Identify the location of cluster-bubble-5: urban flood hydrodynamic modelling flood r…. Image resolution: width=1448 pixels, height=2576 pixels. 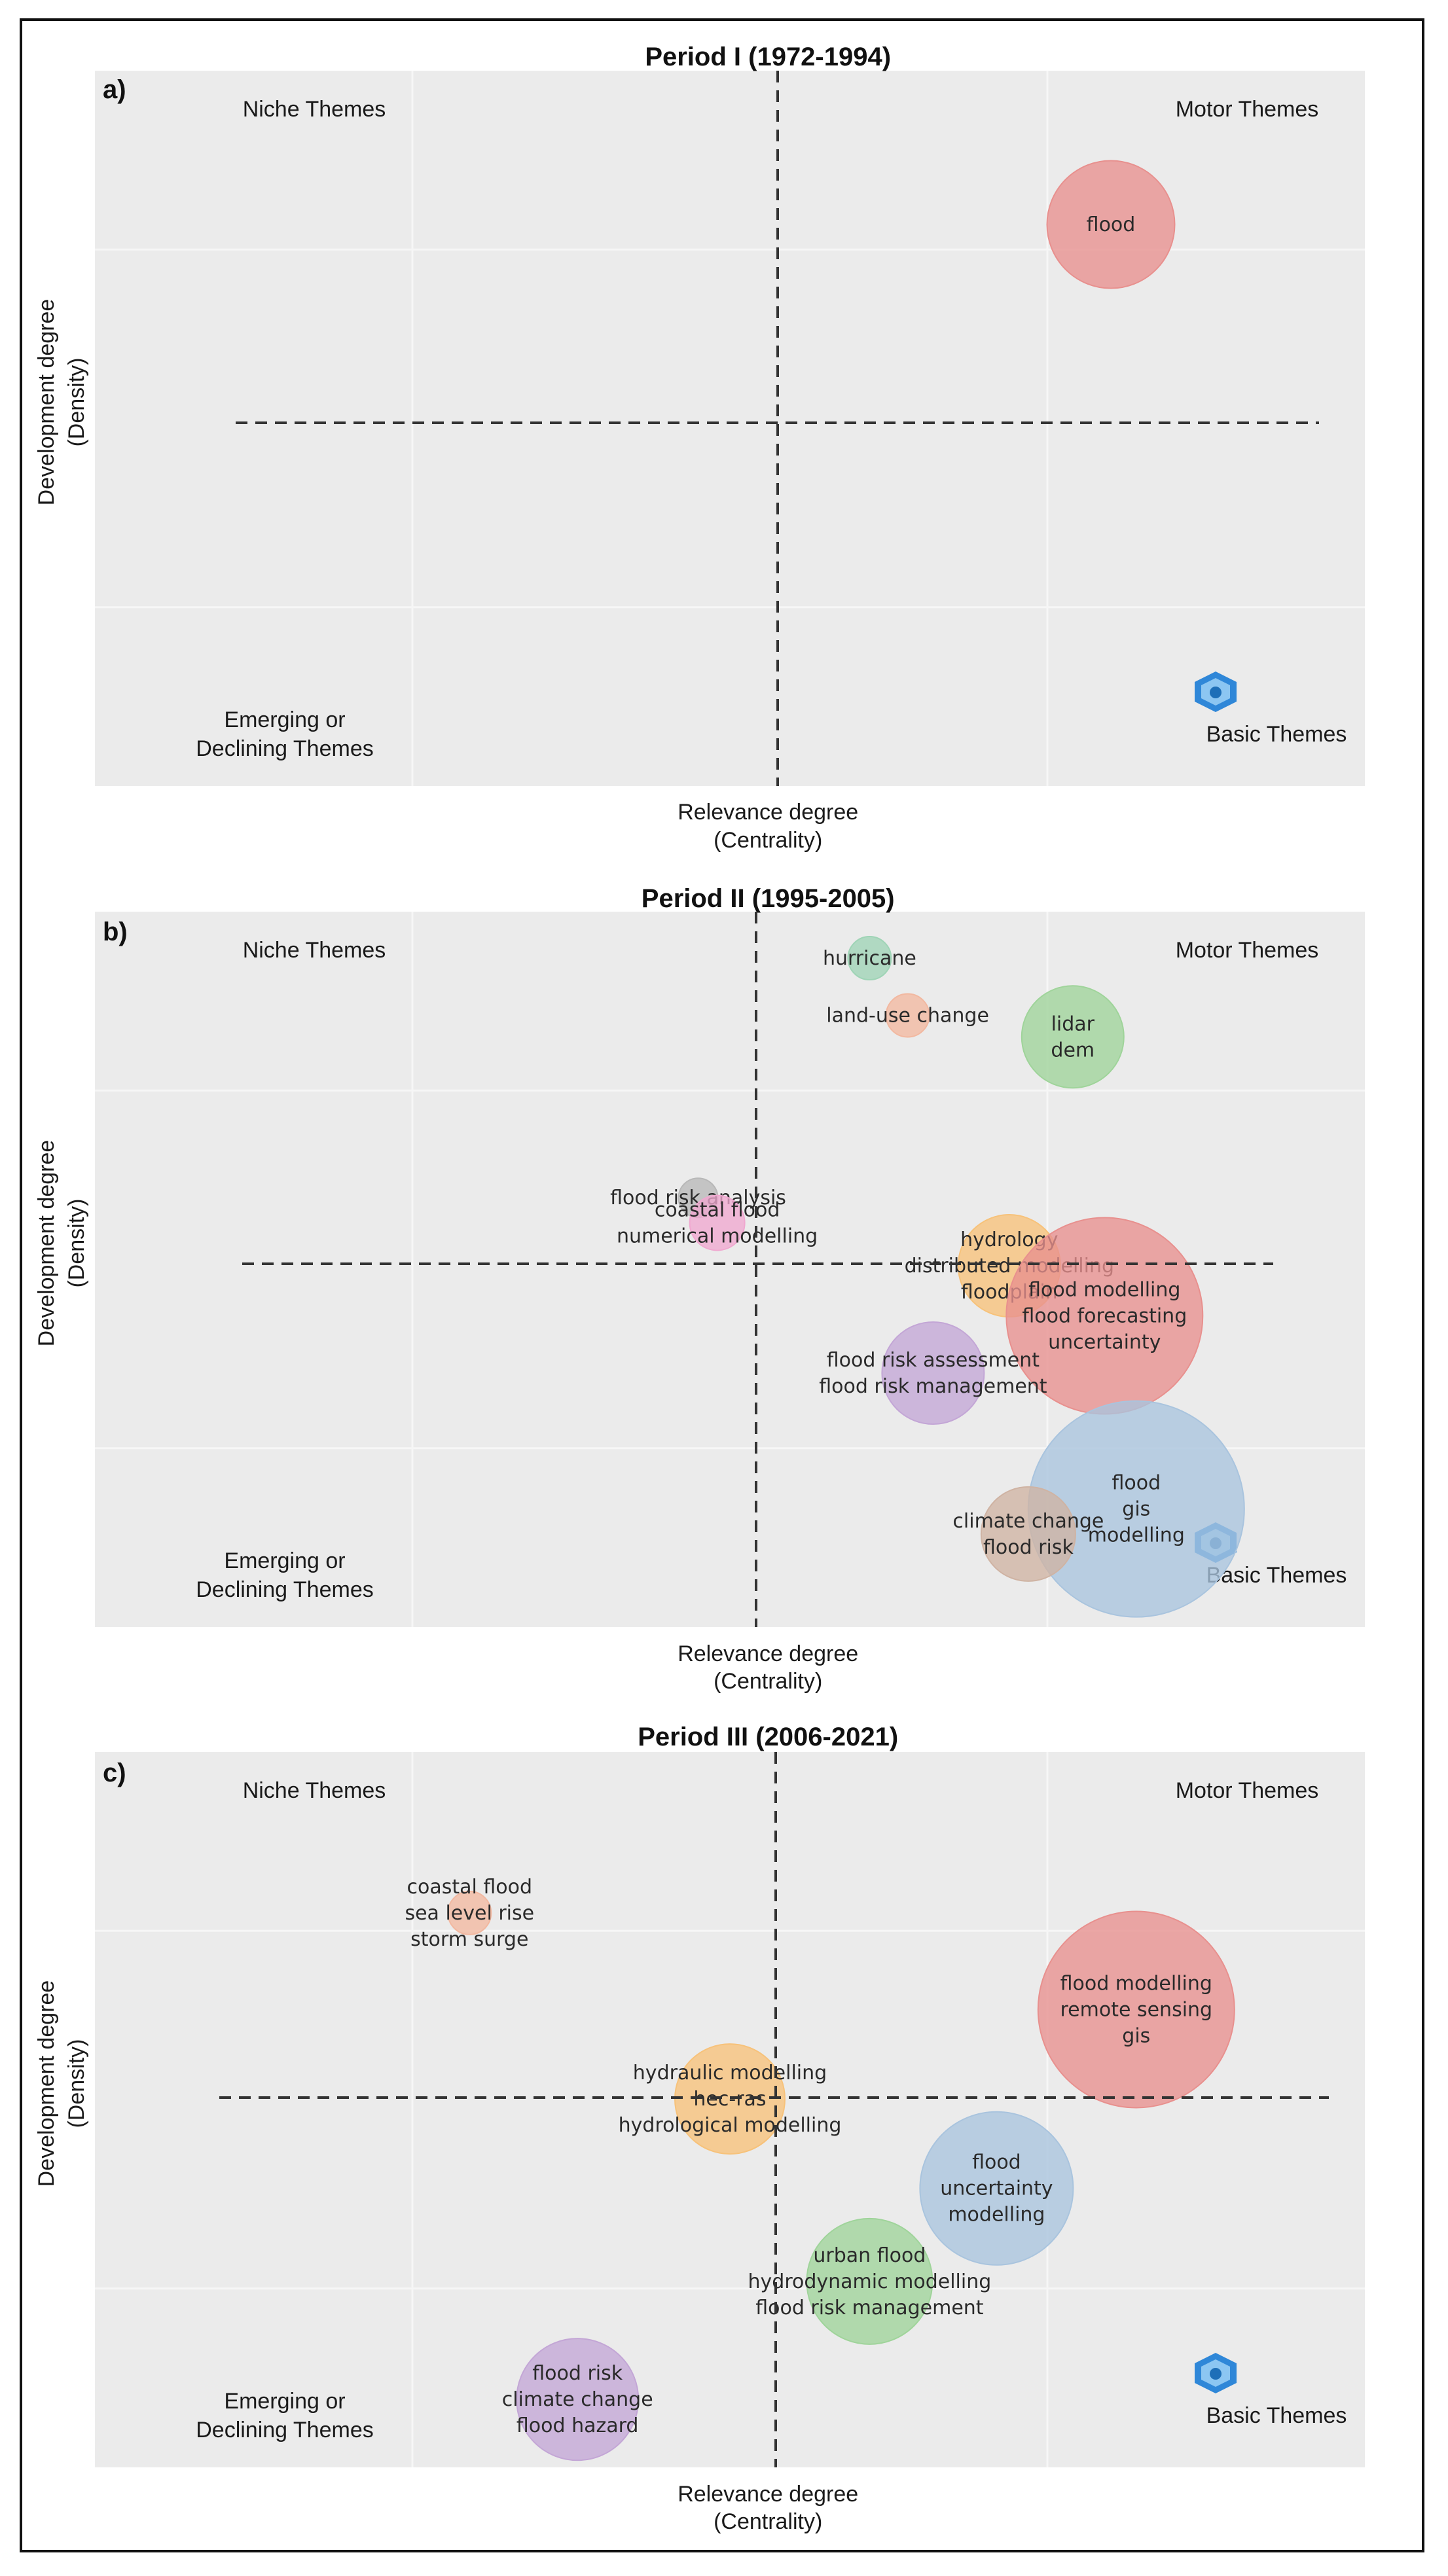
(870, 2281).